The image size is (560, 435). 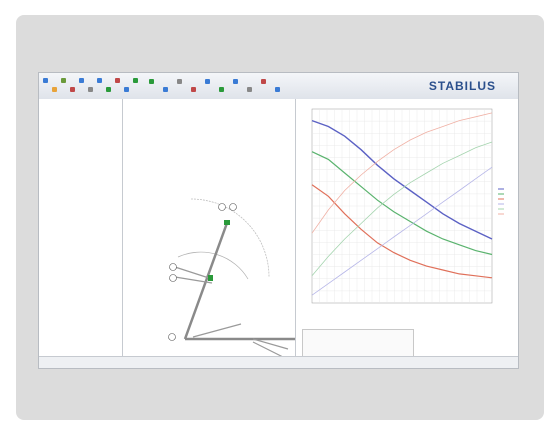 I want to click on motion-arc-inner, so click(x=213, y=265).